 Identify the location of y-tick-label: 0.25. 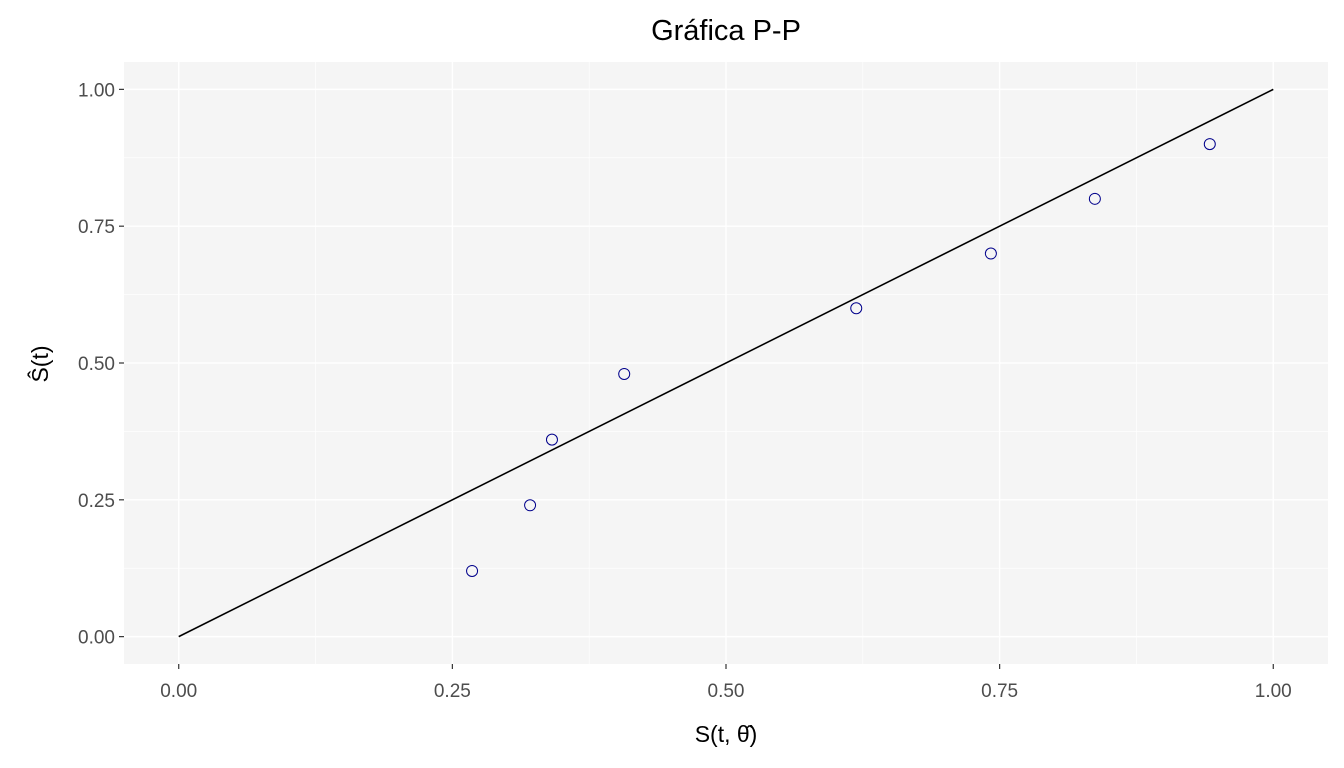
(96, 501).